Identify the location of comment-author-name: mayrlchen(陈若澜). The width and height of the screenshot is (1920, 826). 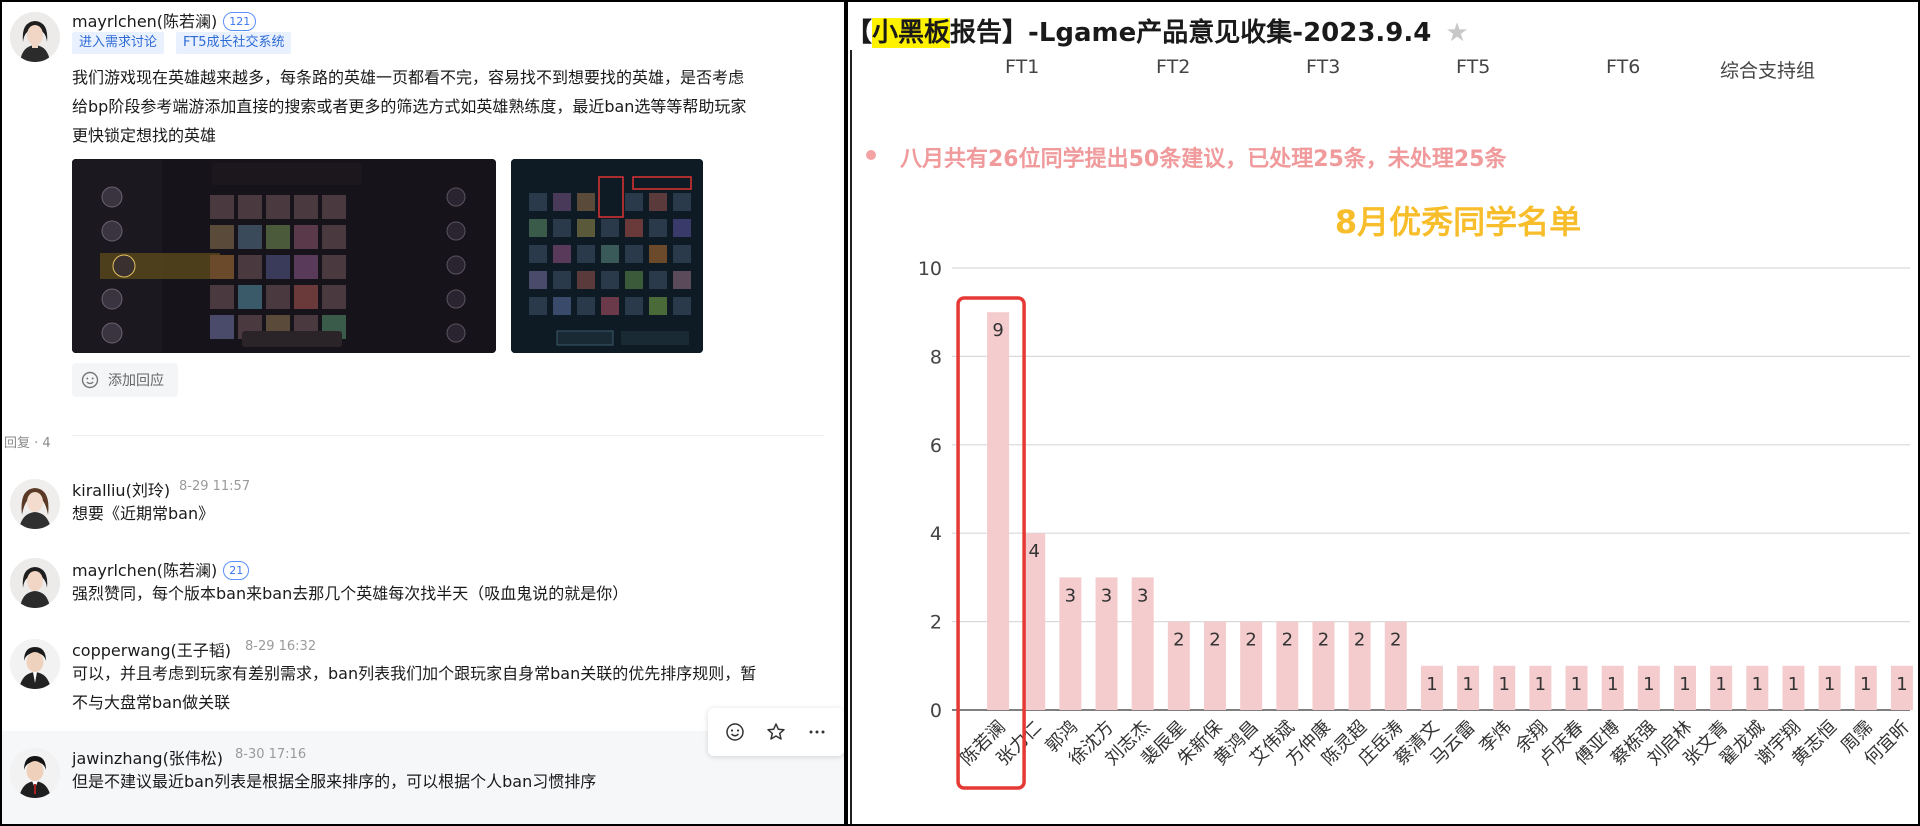
(145, 570).